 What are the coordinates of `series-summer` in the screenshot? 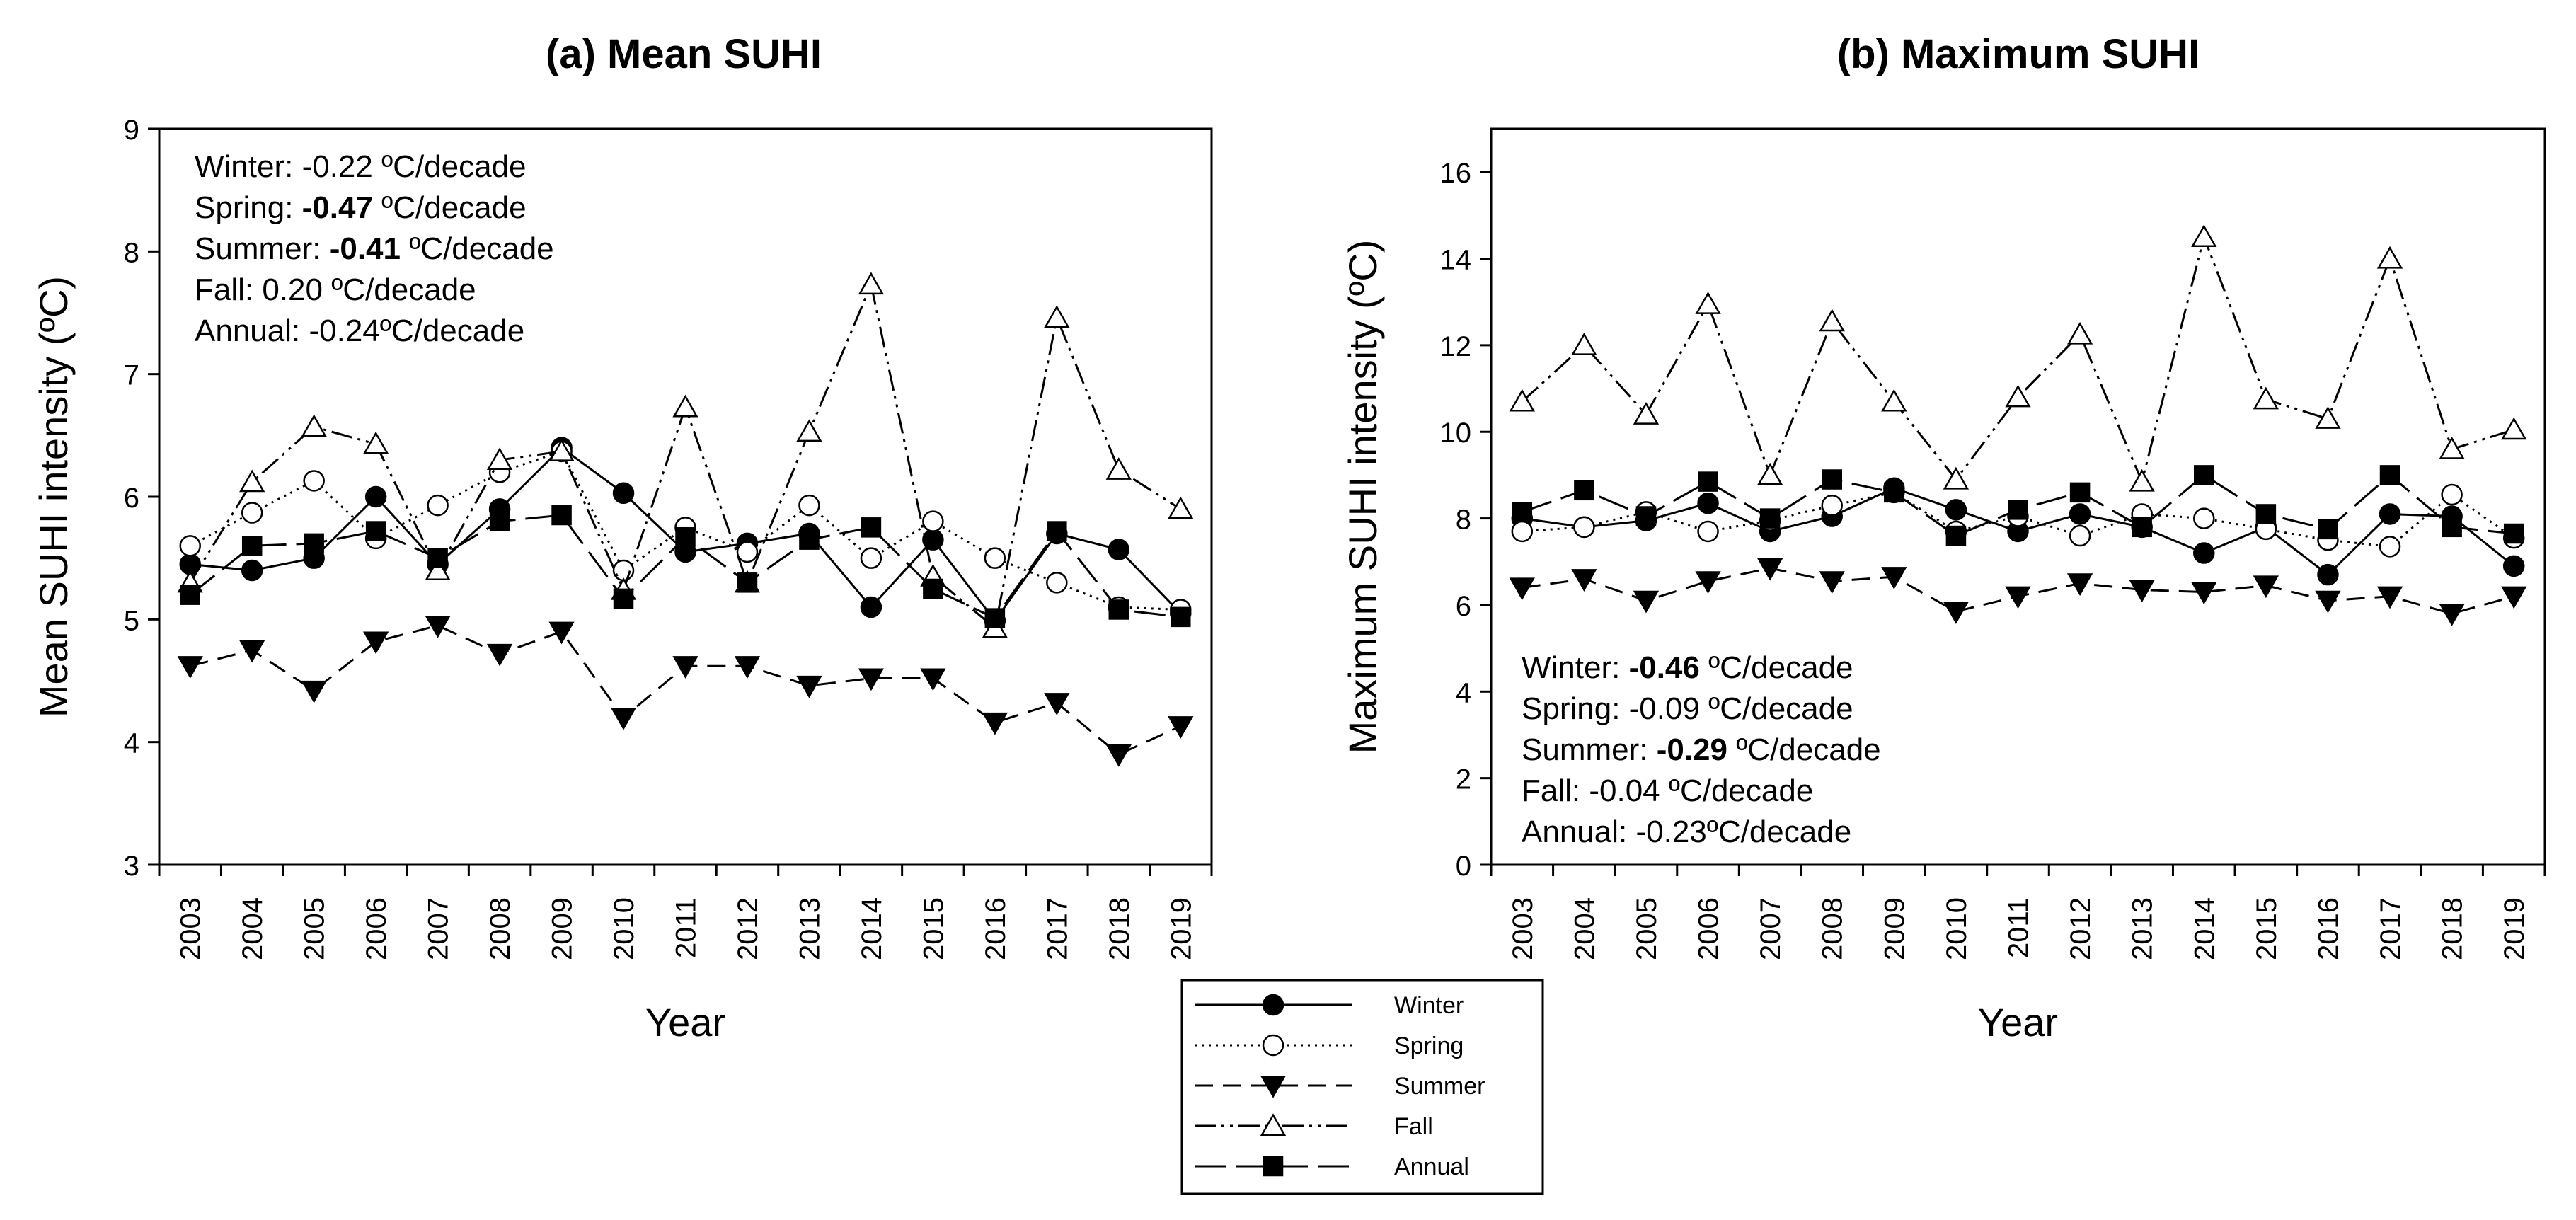 It's located at (2018, 592).